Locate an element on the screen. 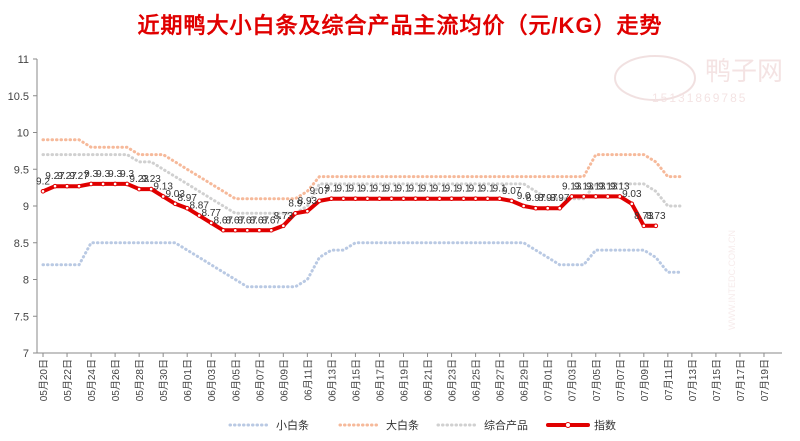  x-tick-label: 07月13日 is located at coordinates (693, 380).